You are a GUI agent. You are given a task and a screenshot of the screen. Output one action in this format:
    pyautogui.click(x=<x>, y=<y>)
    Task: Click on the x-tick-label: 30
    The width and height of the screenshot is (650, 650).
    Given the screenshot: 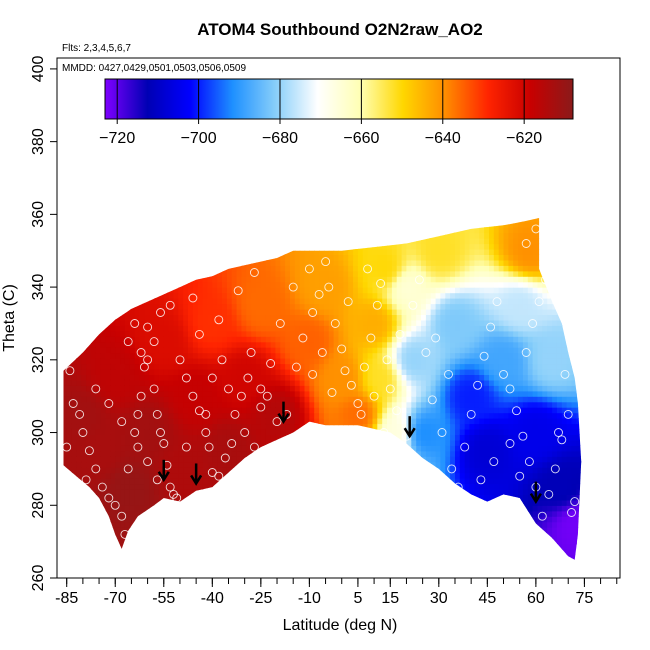 What is the action you would take?
    pyautogui.click(x=439, y=598)
    